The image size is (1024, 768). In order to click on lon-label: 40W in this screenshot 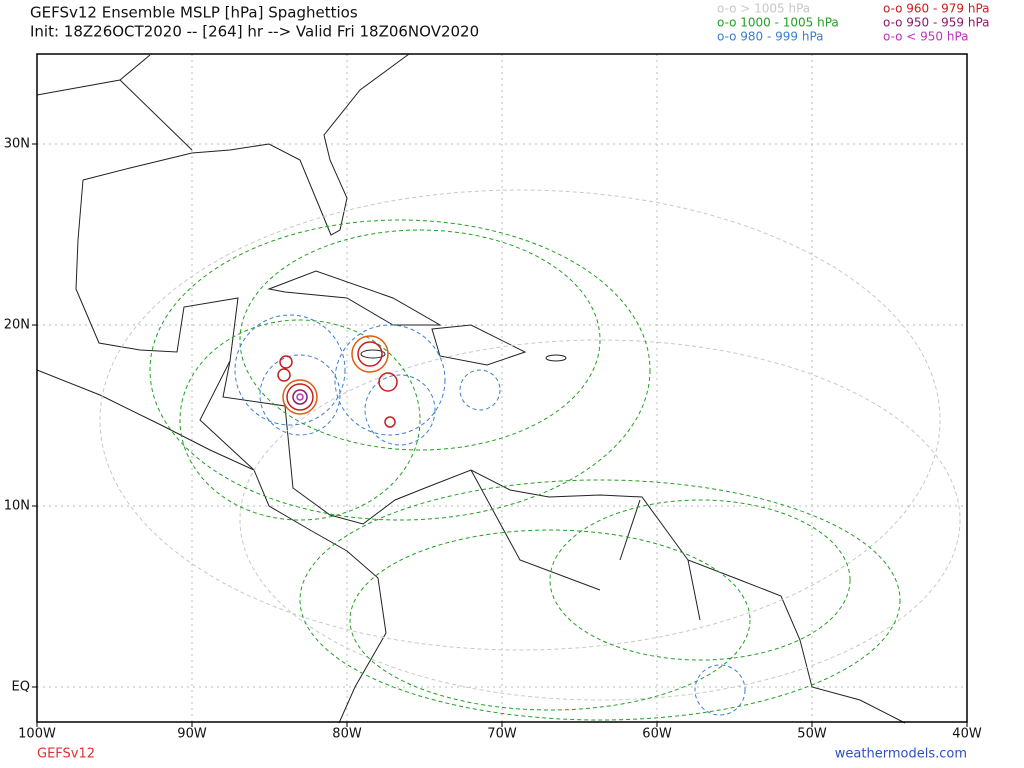, I will do `click(967, 734)`.